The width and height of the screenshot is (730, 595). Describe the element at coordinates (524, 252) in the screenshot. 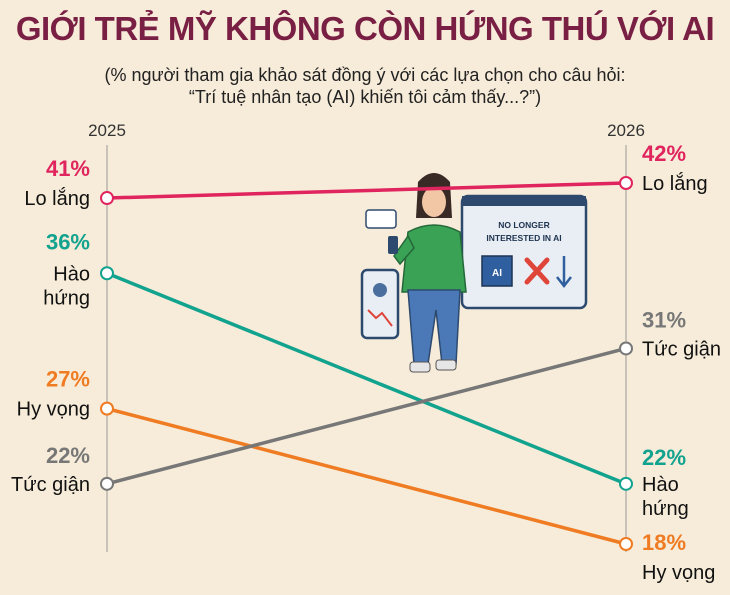

I see `monitor-illustration` at that location.